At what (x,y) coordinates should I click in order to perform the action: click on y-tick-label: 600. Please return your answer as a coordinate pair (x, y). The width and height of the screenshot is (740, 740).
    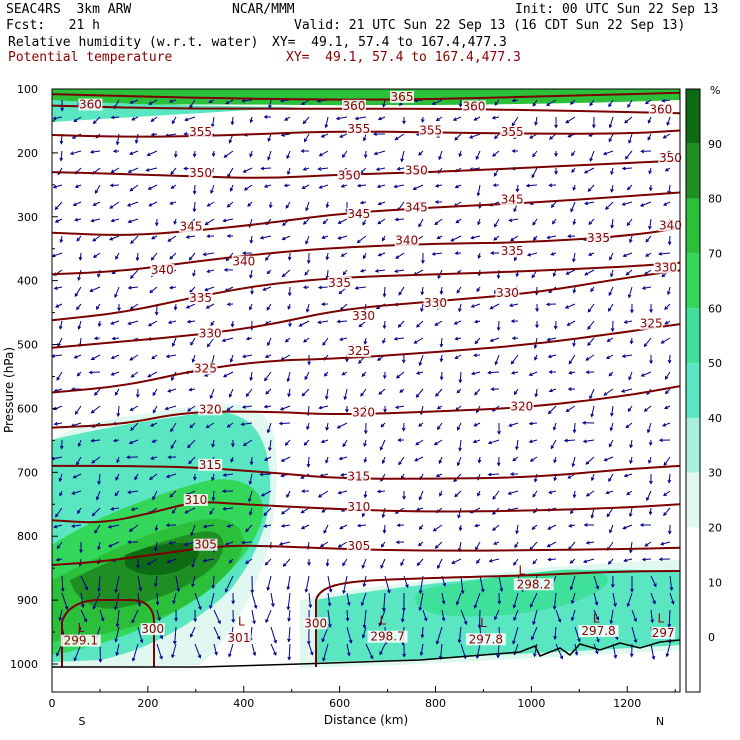
    Looking at the image, I should click on (27, 408).